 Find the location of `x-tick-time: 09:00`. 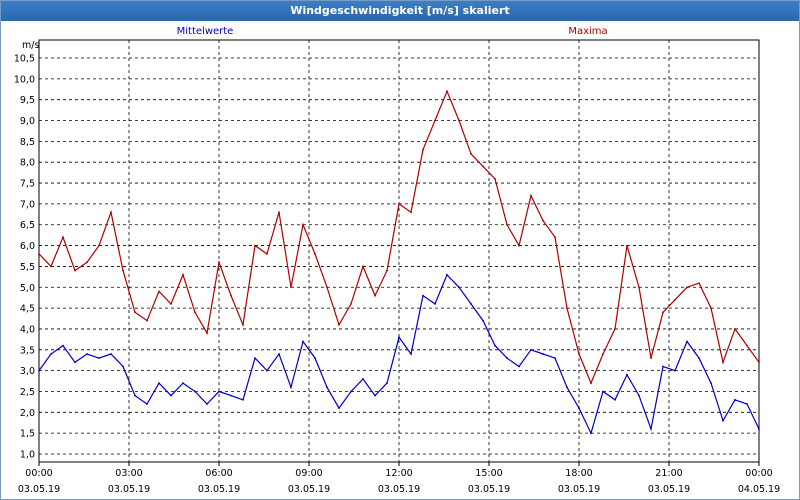

x-tick-time: 09:00 is located at coordinates (308, 473).